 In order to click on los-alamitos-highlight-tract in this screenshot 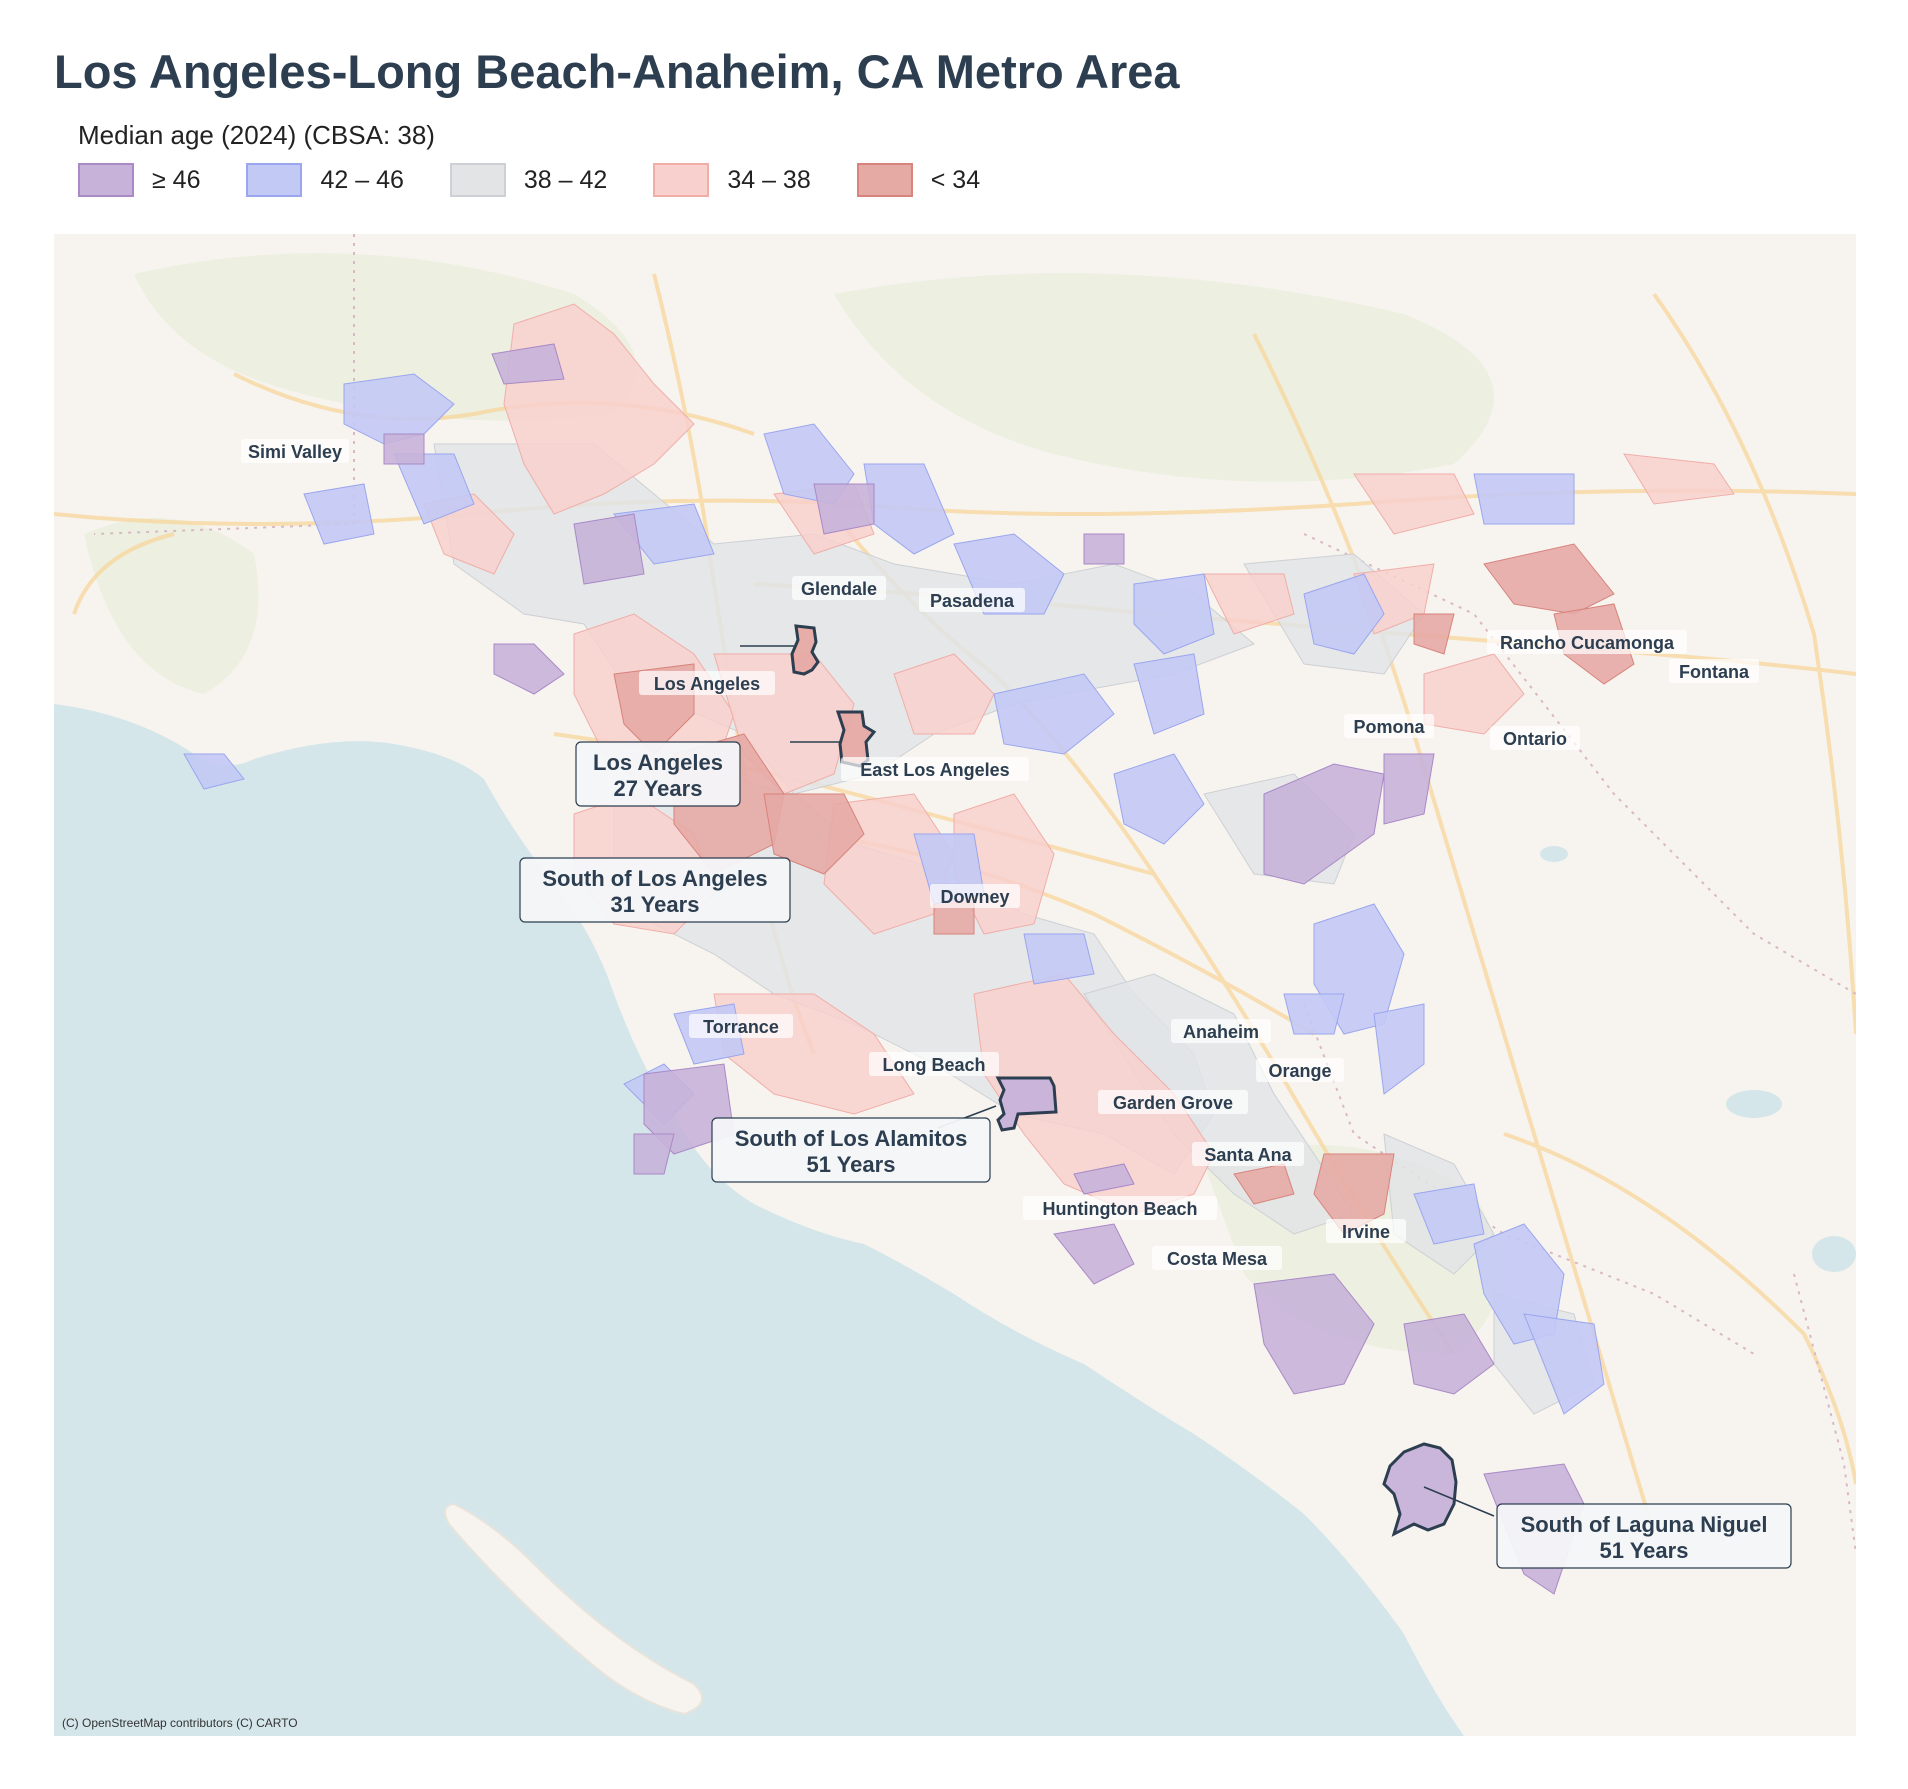, I will do `click(1026, 1104)`.